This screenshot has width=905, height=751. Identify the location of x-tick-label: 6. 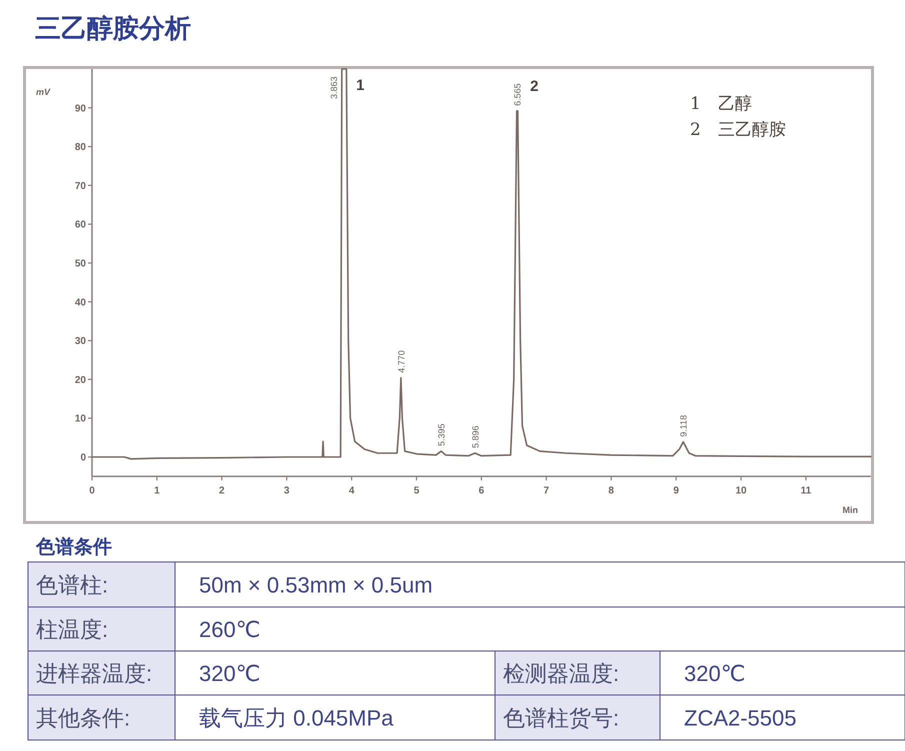
(481, 490).